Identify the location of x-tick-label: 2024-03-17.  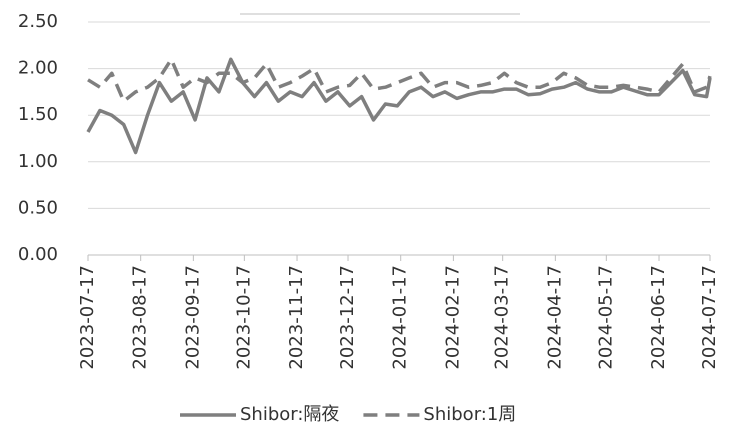
(502, 317).